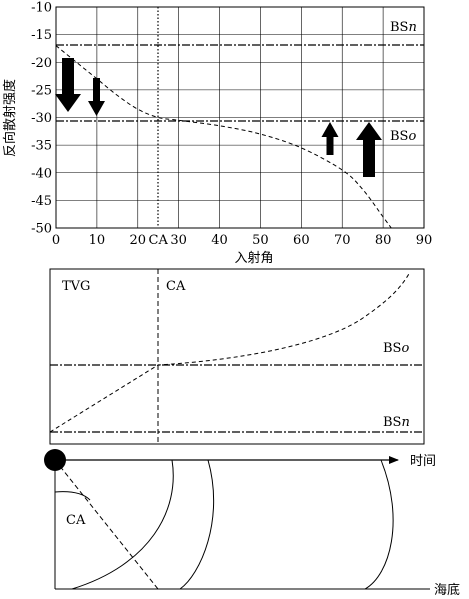 The width and height of the screenshot is (469, 599). I want to click on x-tick-label: 10, so click(97, 240).